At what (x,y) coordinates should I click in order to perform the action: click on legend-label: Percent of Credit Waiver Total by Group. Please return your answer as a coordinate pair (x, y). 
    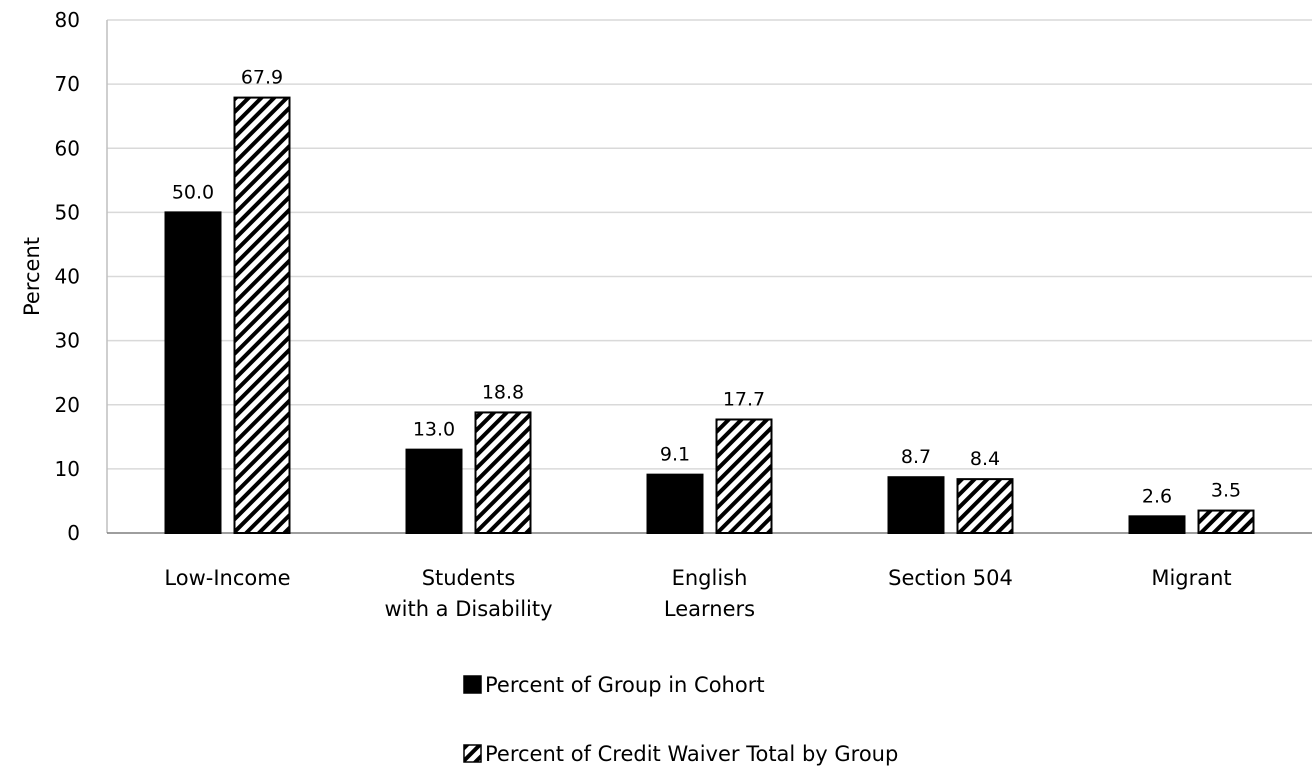
    Looking at the image, I should click on (691, 754).